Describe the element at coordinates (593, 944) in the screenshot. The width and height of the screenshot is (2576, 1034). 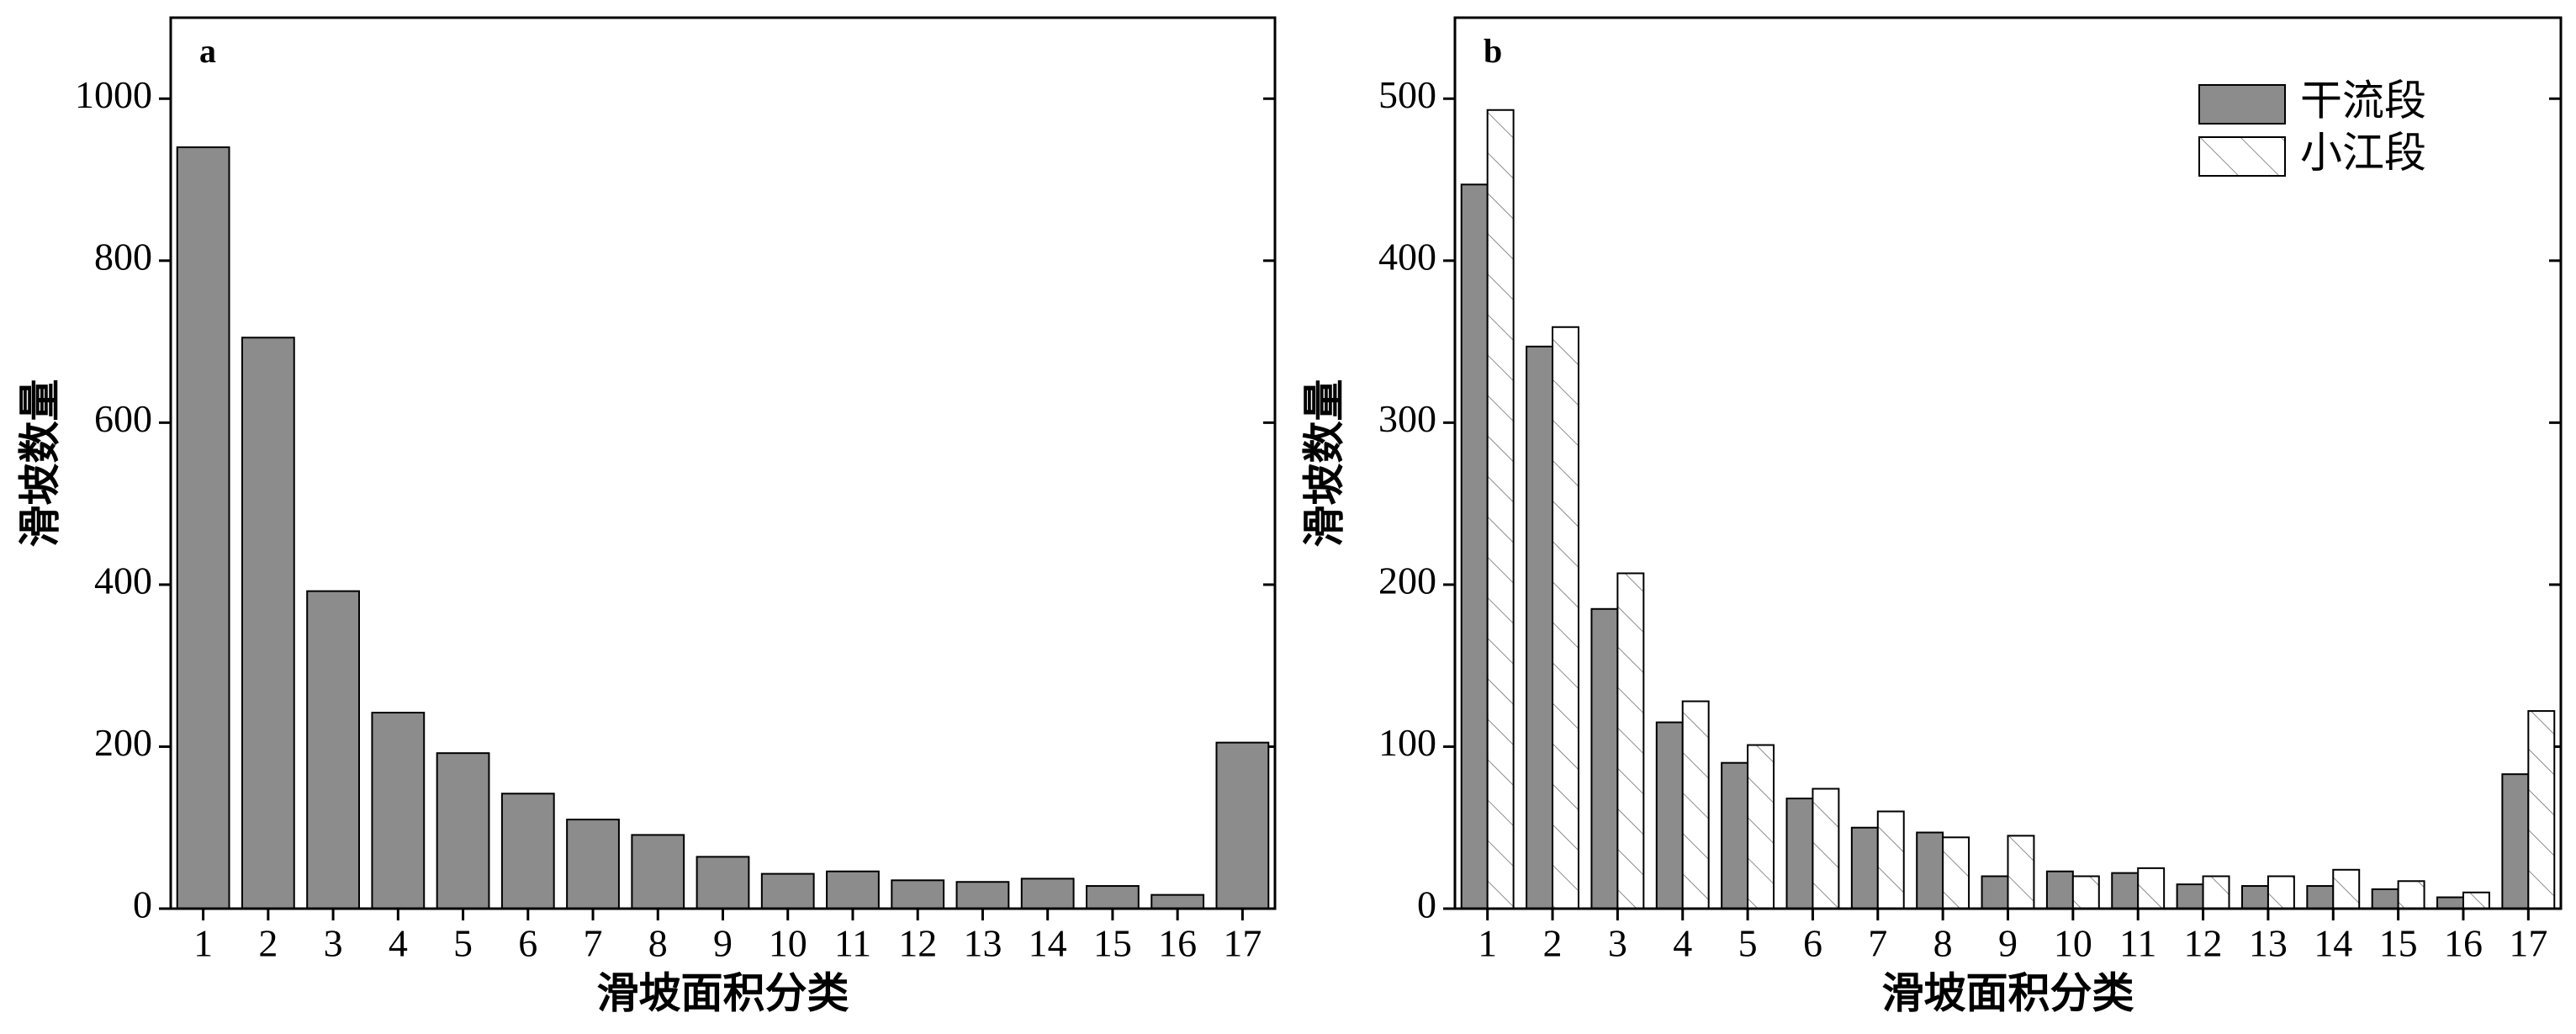
I see `x-tick-label: 7` at that location.